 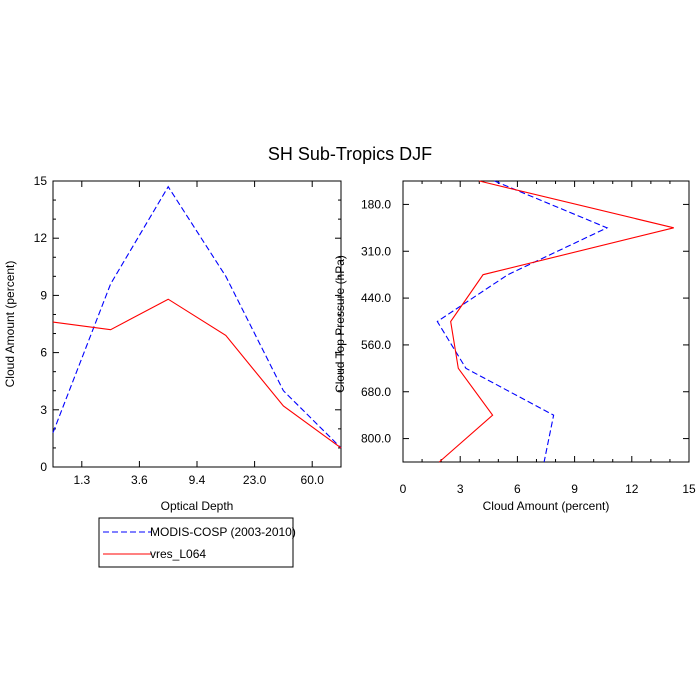 I want to click on legend: MODIS-COSP (2003-2010) vres_L064, so click(x=197, y=542).